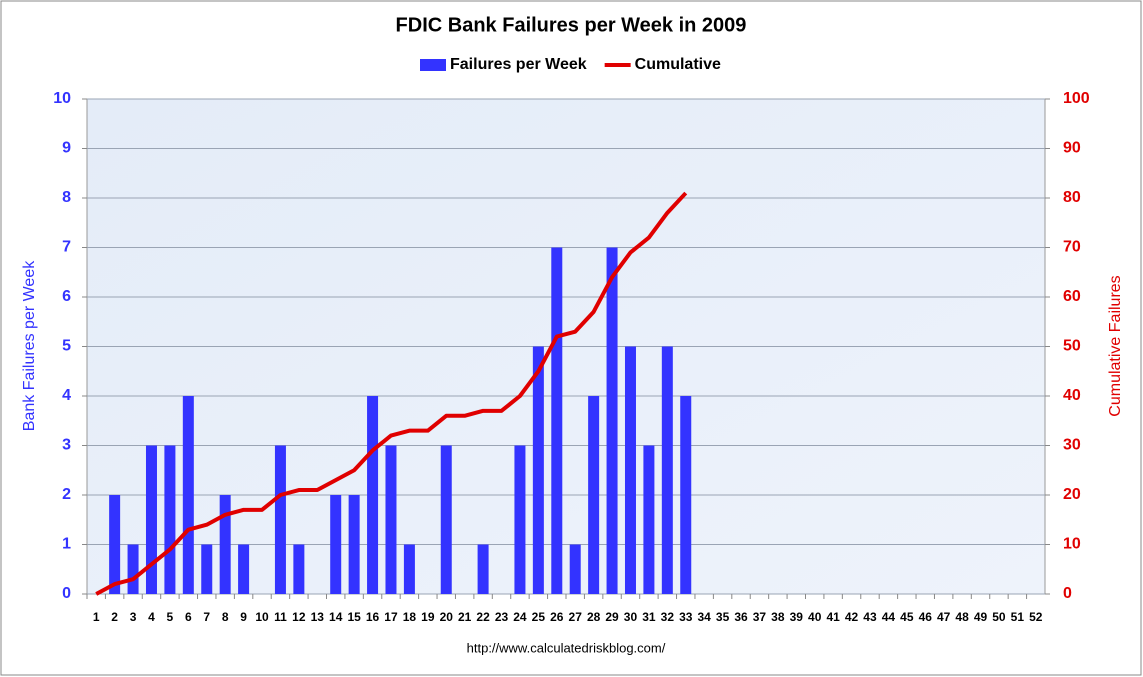 This screenshot has width=1143, height=677. What do you see at coordinates (1072, 247) in the screenshot?
I see `y2-tick-label: 70` at bounding box center [1072, 247].